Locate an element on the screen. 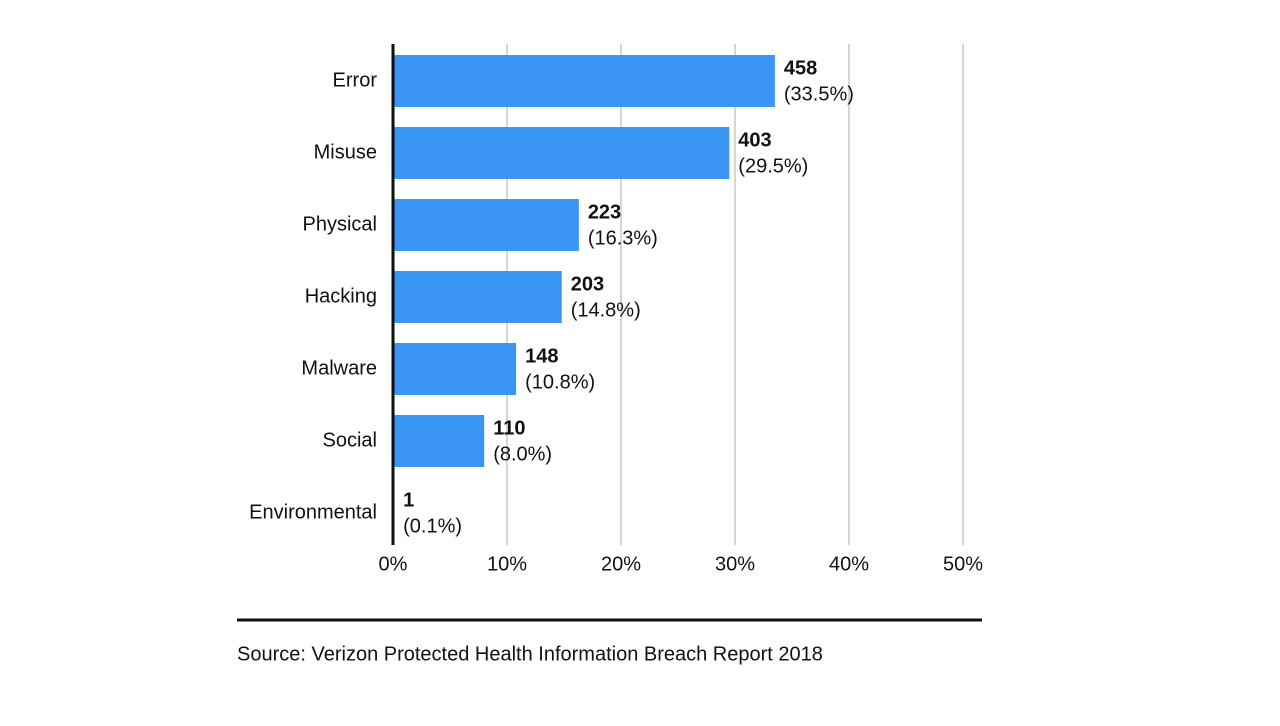 This screenshot has height=726, width=1280. value-label: (16.3%) is located at coordinates (623, 238).